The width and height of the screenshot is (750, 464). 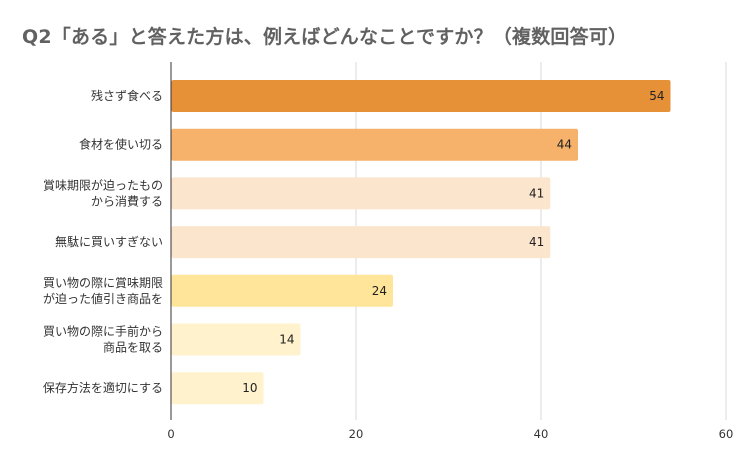 I want to click on category-label: 買い物の際に賞味期限が迫った値引き商品を, so click(x=103, y=291).